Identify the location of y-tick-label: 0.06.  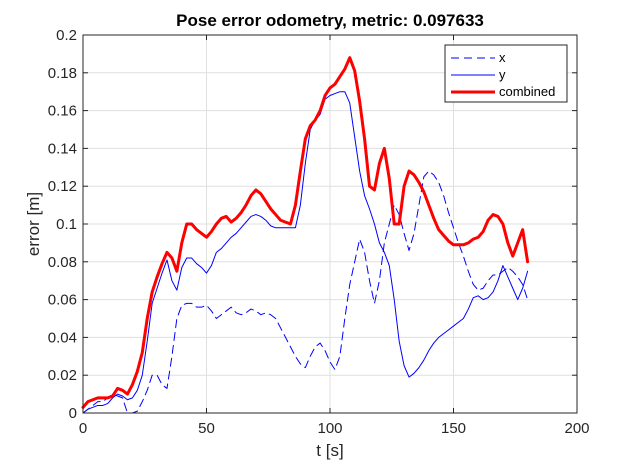
(62, 300).